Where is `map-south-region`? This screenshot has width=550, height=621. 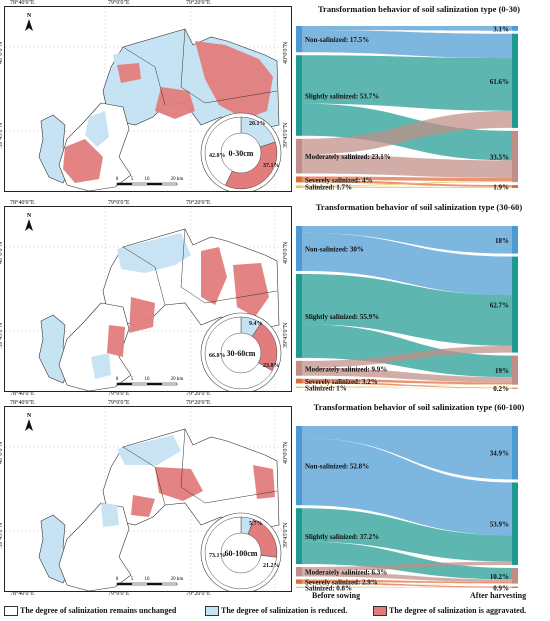 map-south-region is located at coordinates (95, 346).